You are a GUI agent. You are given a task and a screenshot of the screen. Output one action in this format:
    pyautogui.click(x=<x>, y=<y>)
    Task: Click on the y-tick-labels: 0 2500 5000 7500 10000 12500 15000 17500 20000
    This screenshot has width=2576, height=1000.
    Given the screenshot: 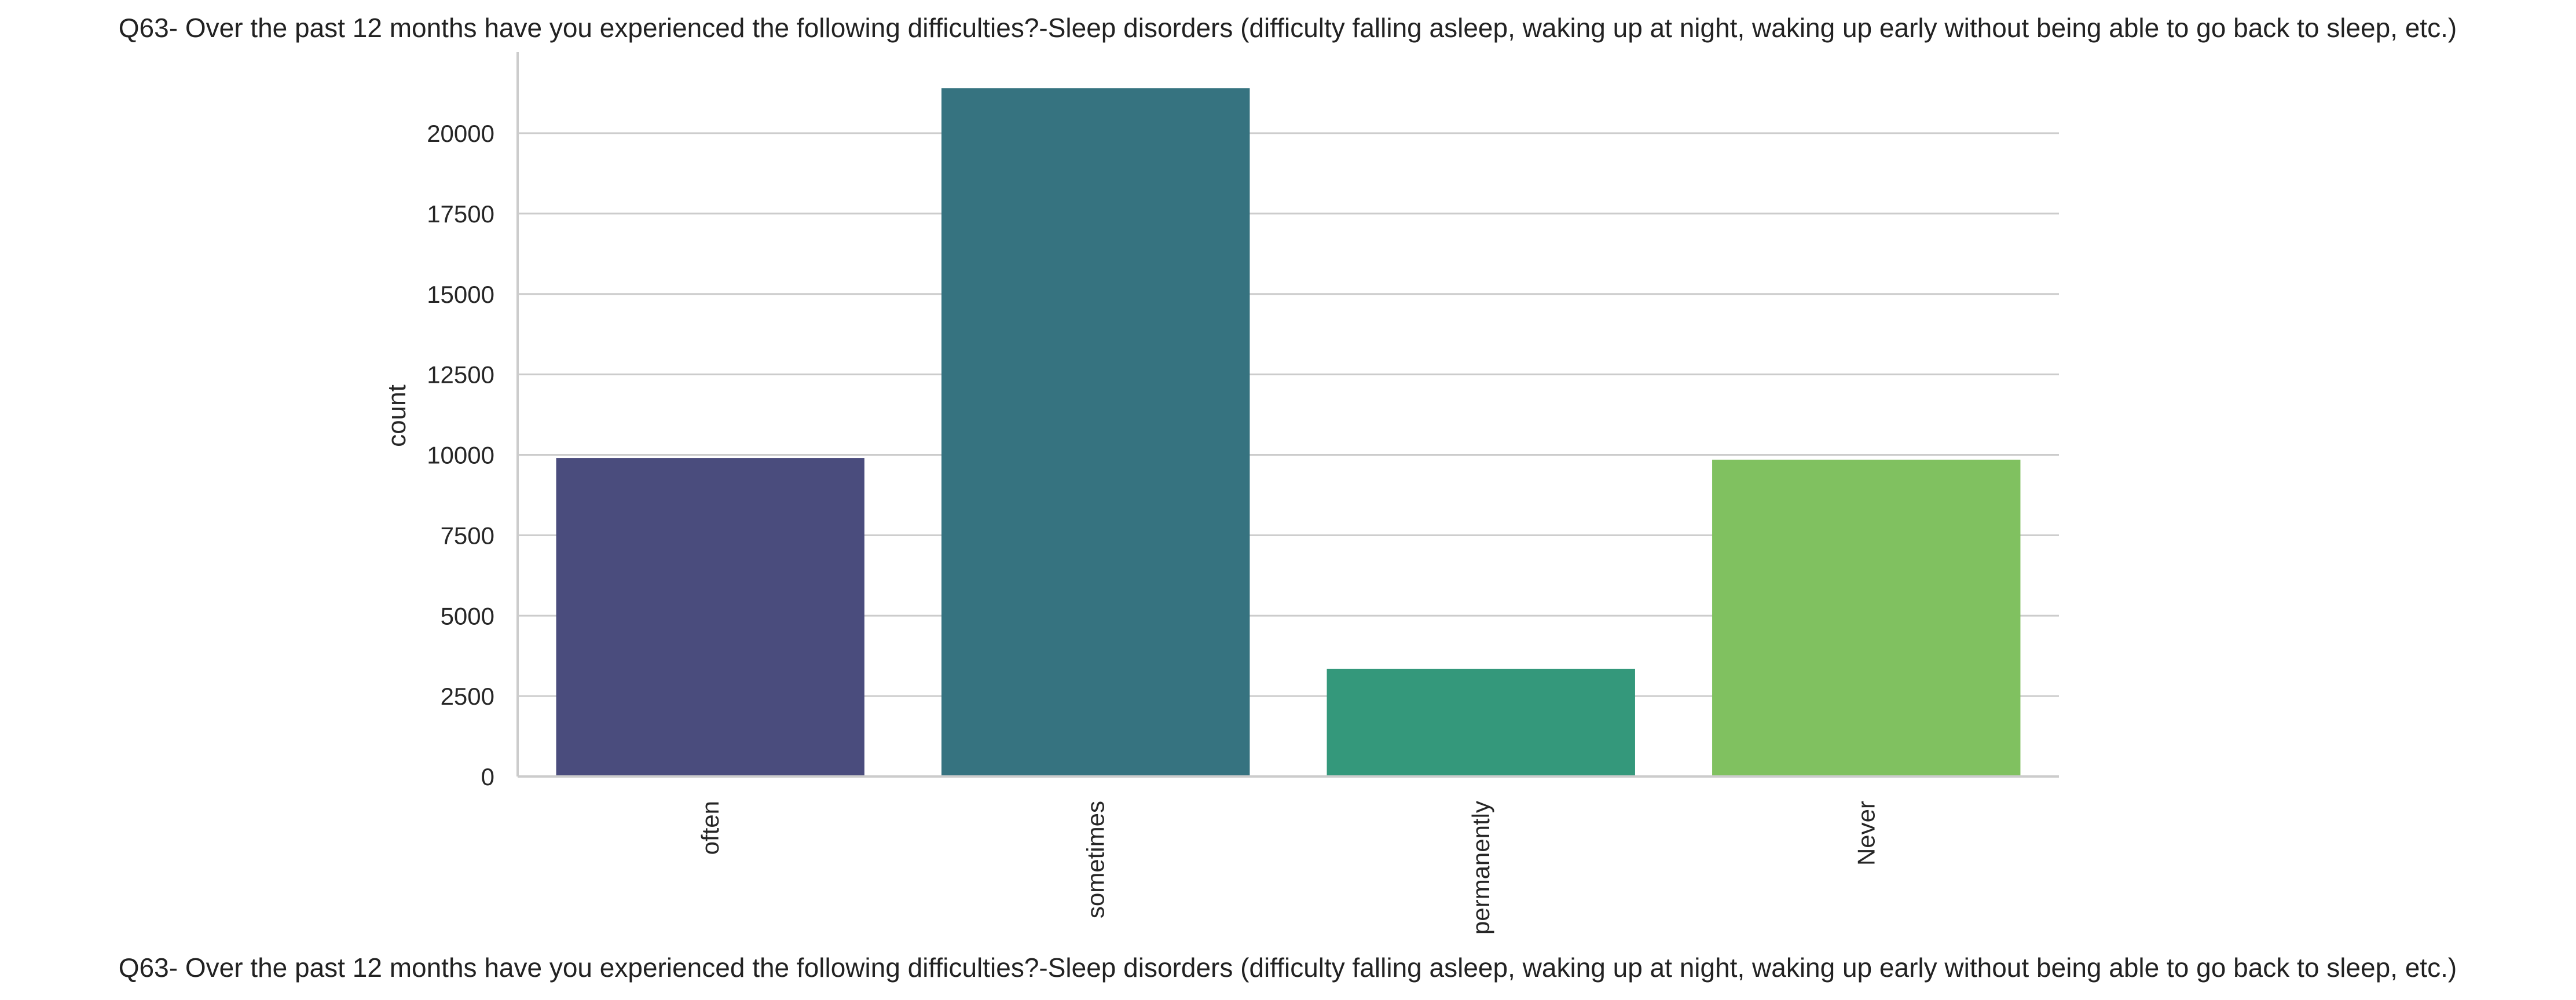 What is the action you would take?
    pyautogui.click(x=460, y=455)
    